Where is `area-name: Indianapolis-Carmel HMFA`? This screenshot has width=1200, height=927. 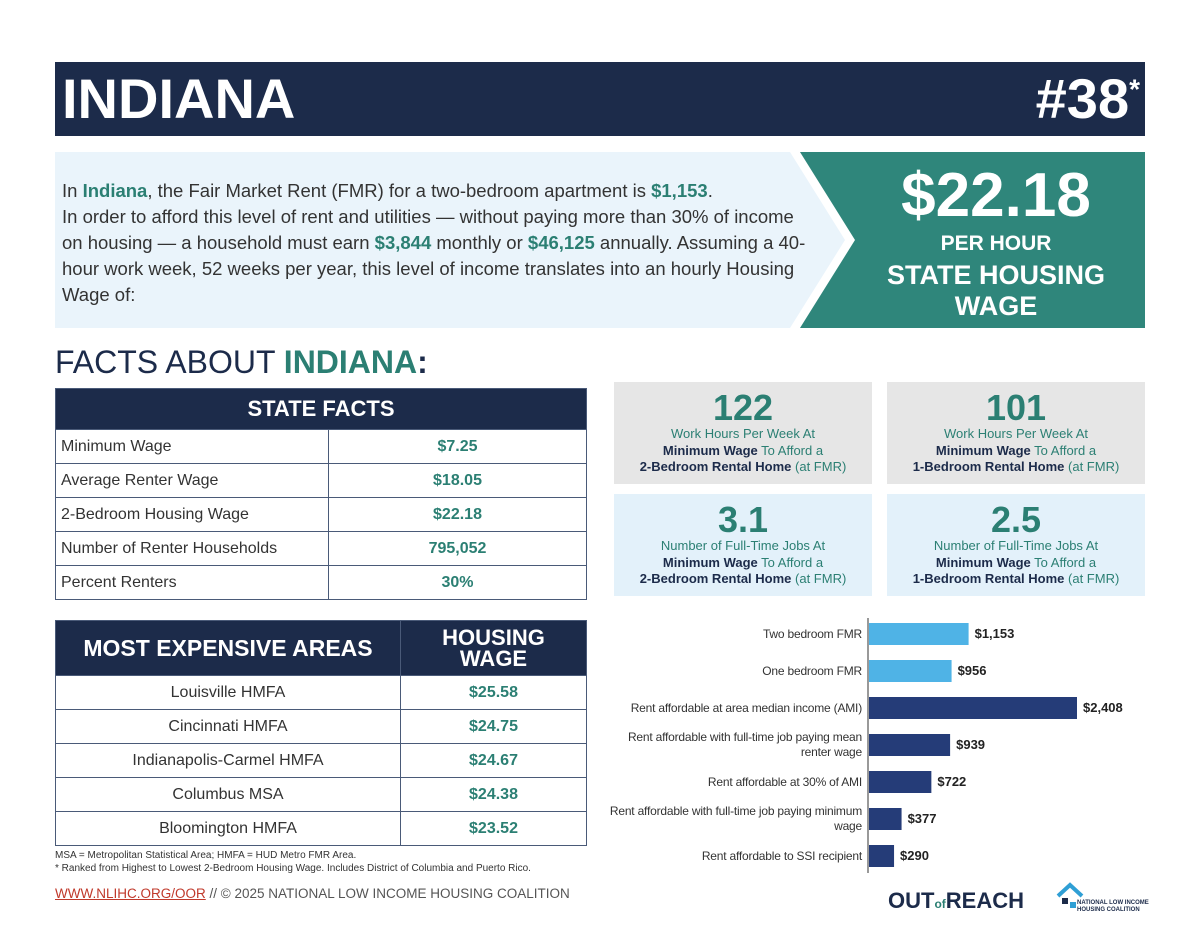 area-name: Indianapolis-Carmel HMFA is located at coordinates (228, 760).